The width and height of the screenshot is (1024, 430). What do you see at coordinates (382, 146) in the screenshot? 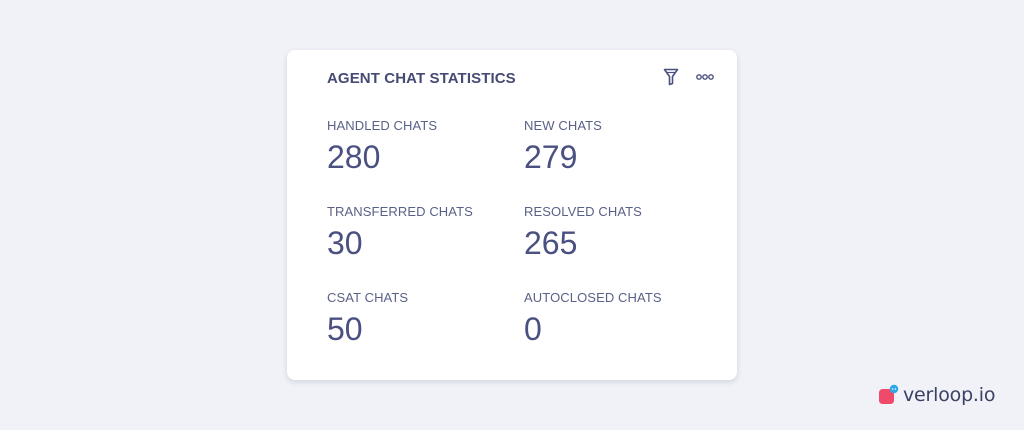
I see `stat-handled-chats: HANDLED CHATS 280` at bounding box center [382, 146].